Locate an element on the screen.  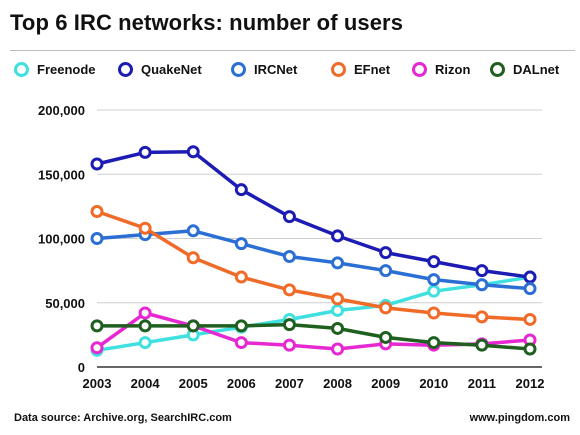
legend-item-freenode: Freenode is located at coordinates (55, 69).